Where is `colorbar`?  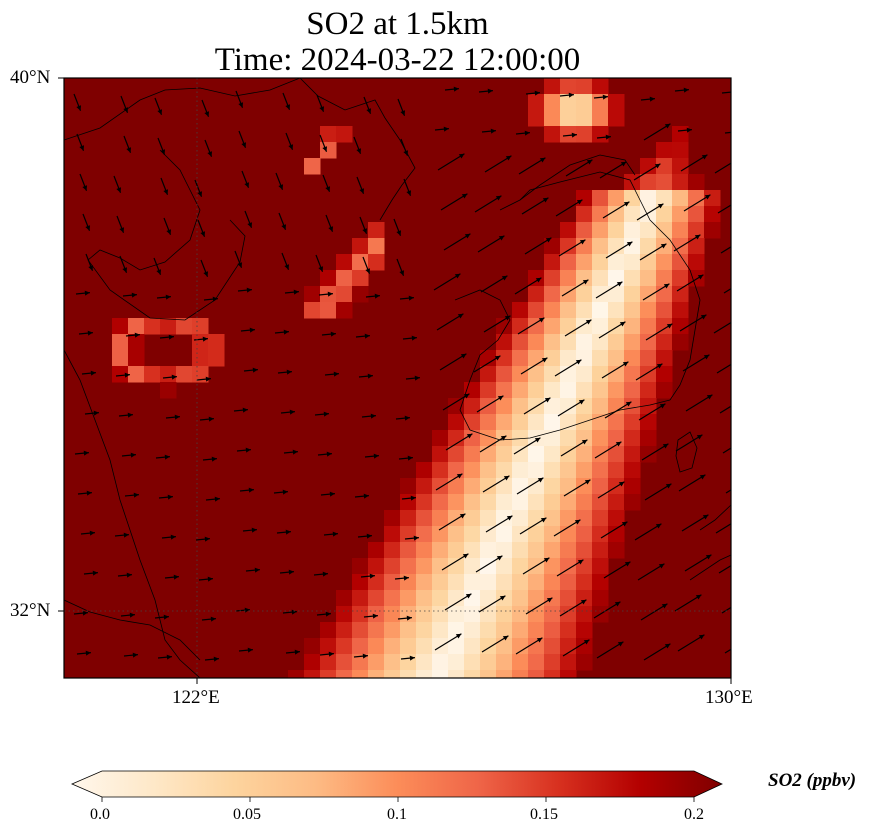 colorbar is located at coordinates (396, 786).